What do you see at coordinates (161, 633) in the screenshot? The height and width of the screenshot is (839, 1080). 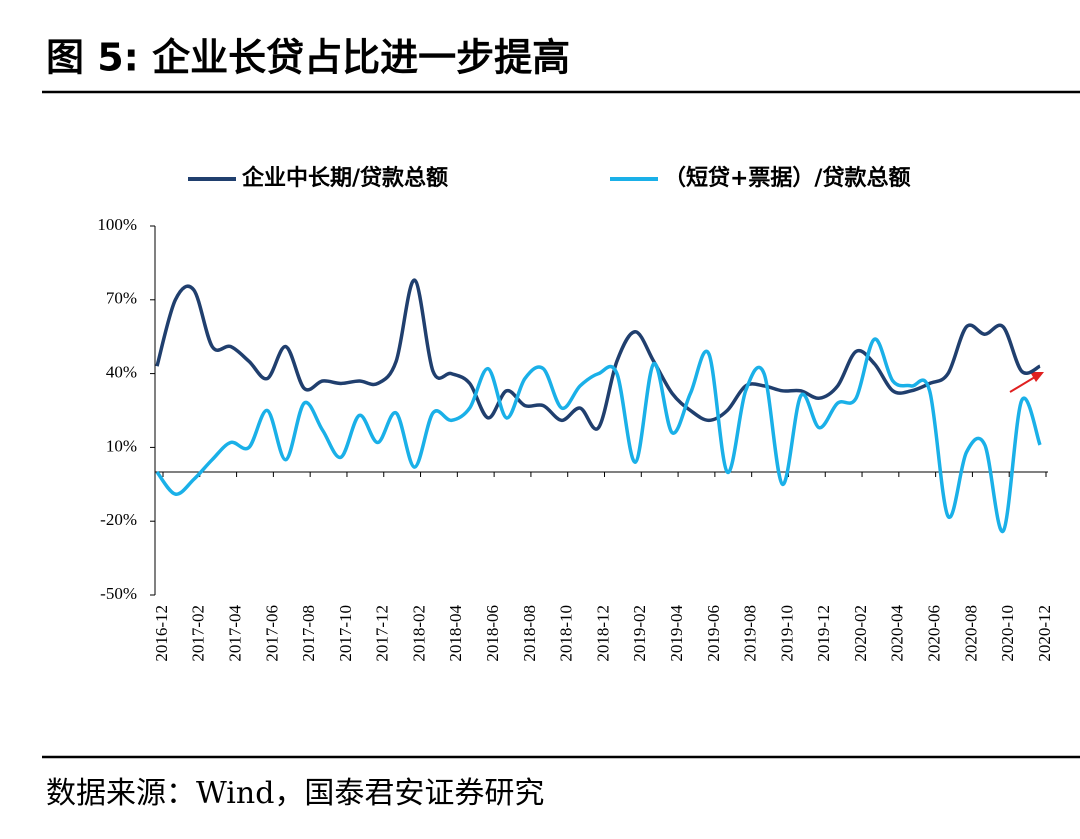 I see `x-tick-label: 2016-12` at bounding box center [161, 633].